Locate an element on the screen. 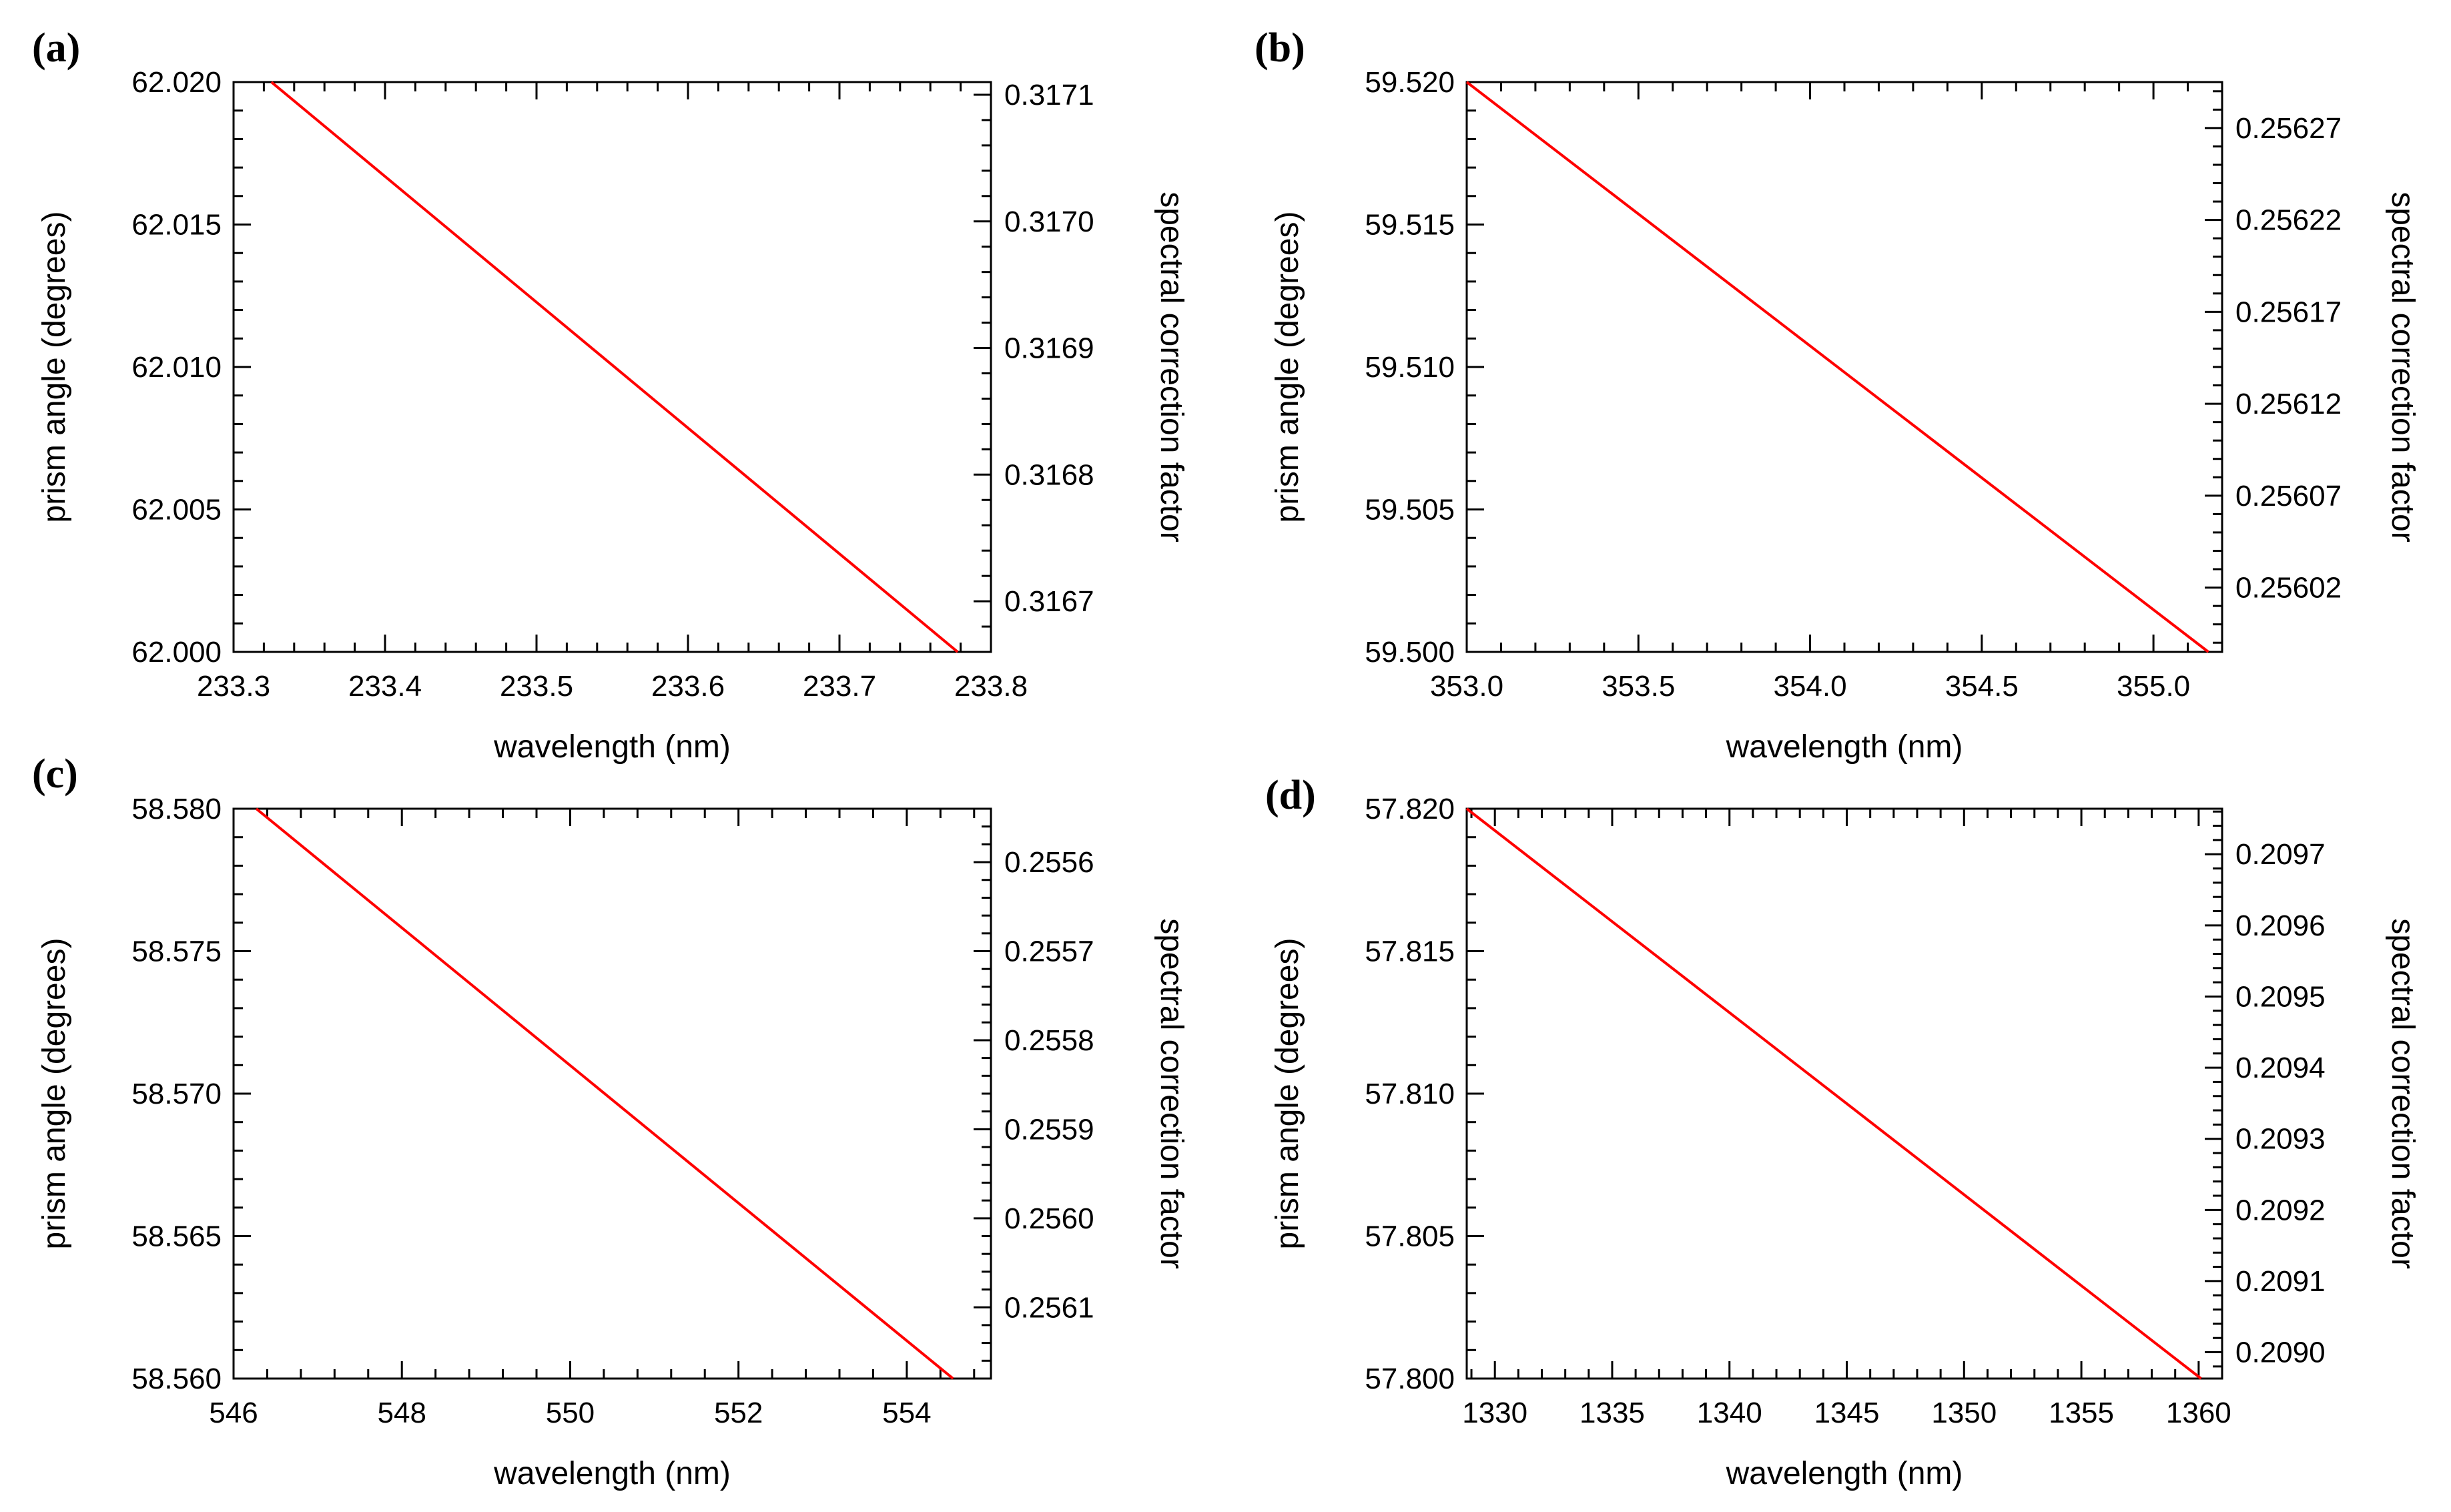  x-tick-label: 546 is located at coordinates (233, 1413).